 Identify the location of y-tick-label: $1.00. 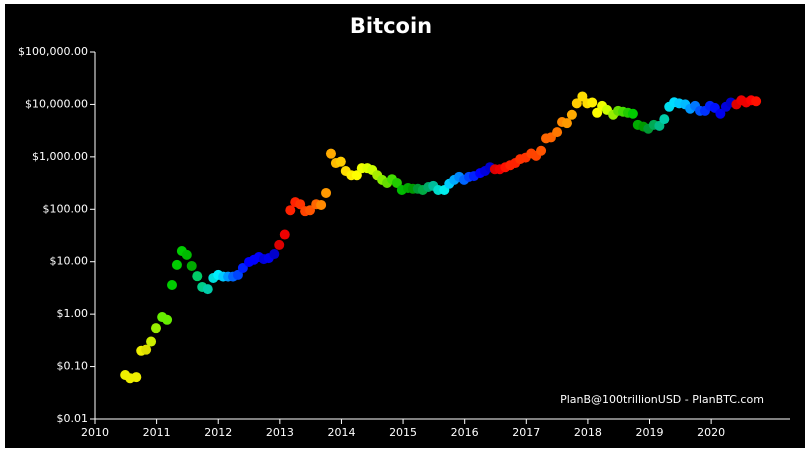
(73, 313).